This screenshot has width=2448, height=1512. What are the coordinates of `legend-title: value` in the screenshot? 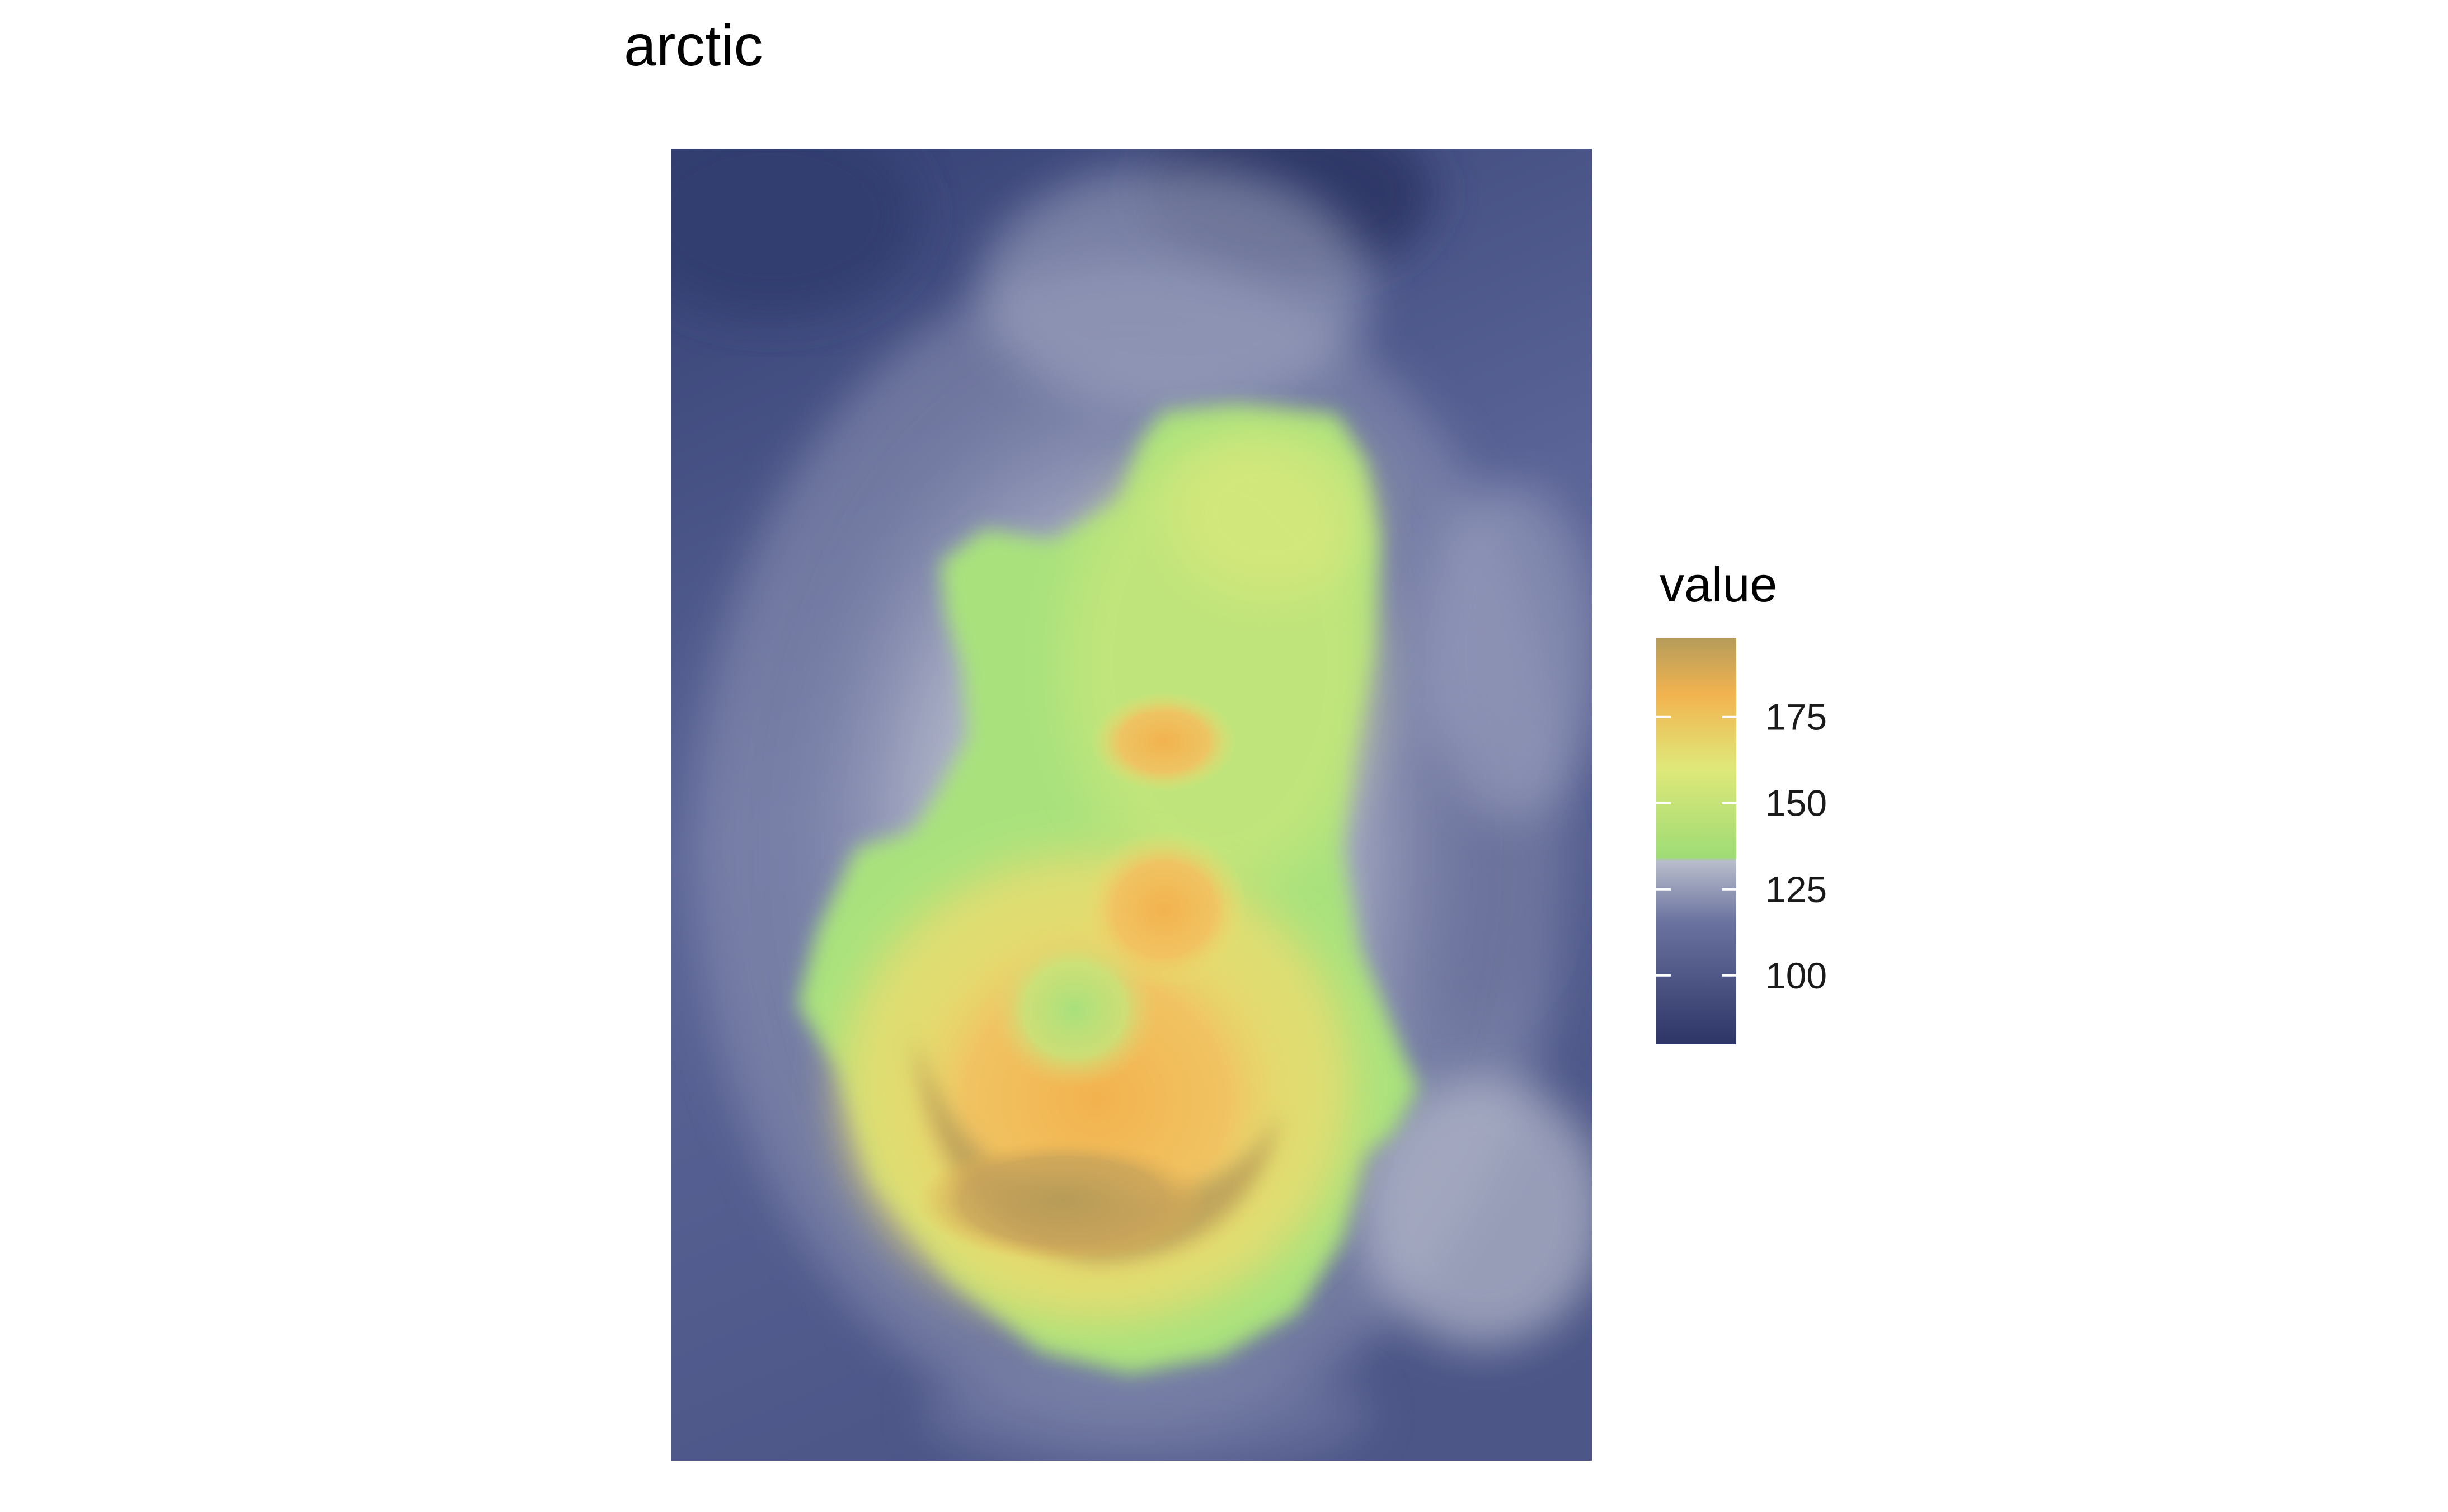 It's located at (1719, 584).